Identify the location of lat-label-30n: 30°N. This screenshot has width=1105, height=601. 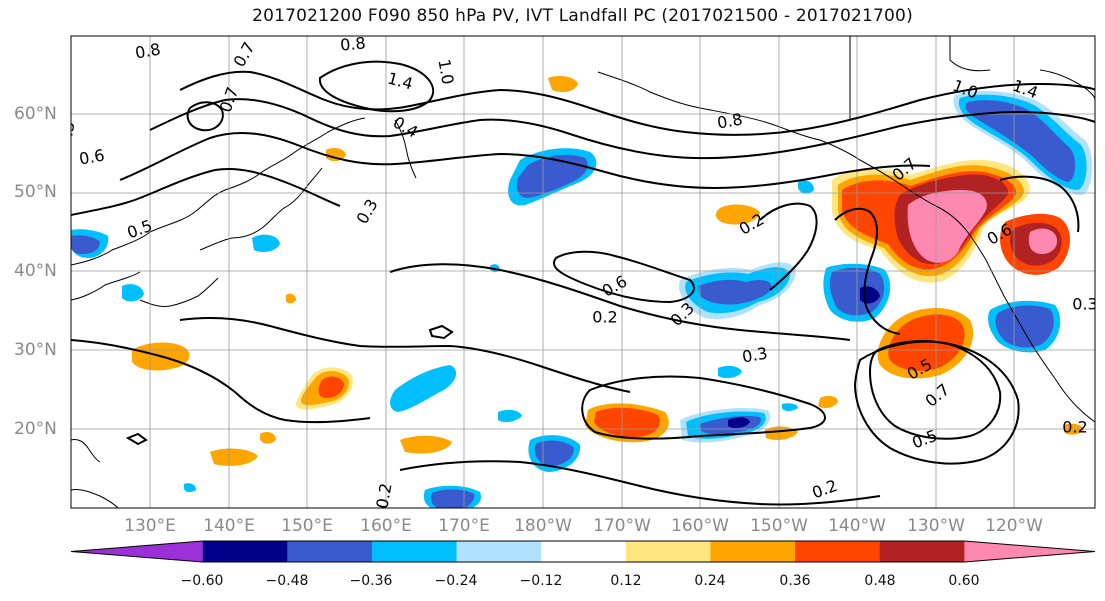
(35, 350).